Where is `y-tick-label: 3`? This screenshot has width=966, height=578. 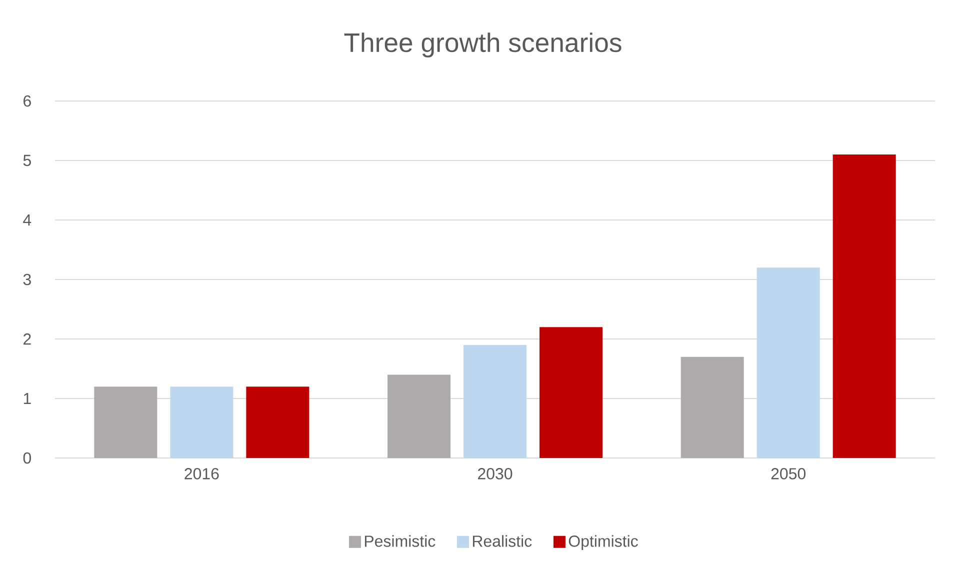 y-tick-label: 3 is located at coordinates (27, 280).